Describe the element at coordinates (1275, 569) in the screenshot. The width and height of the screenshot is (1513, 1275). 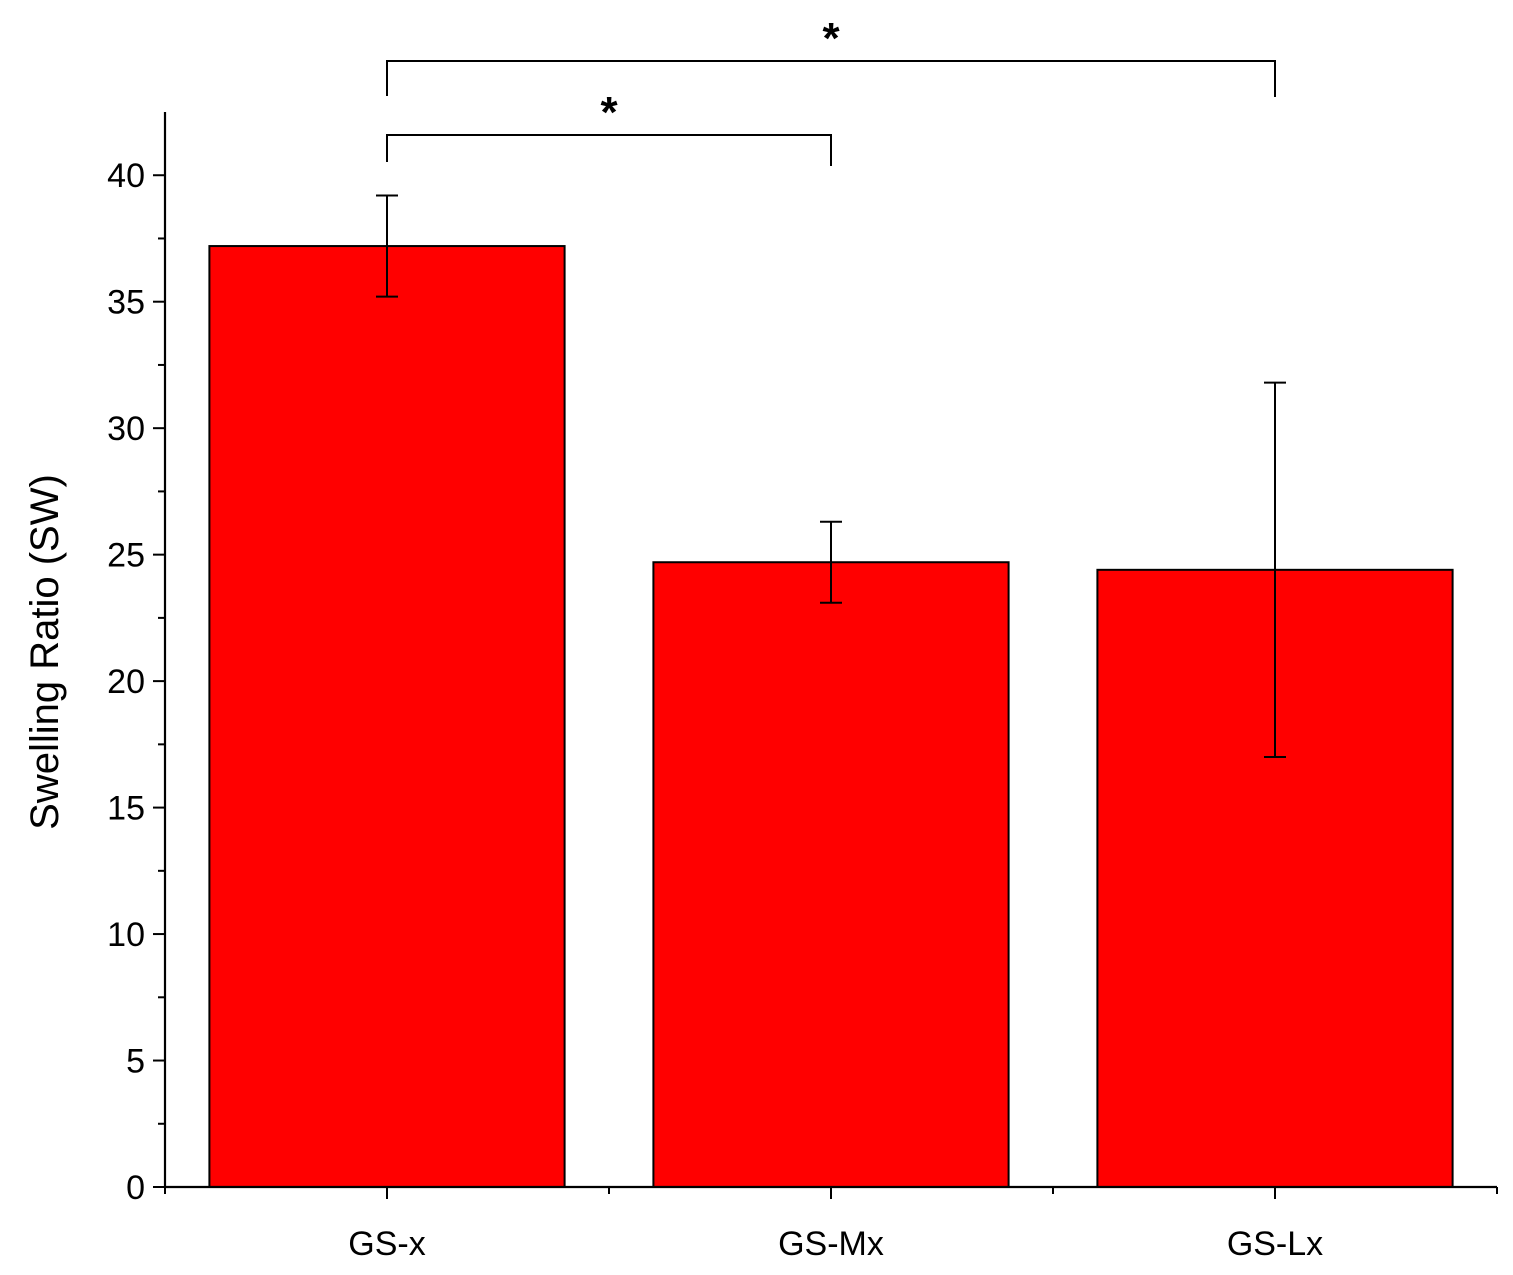
I see `error-bar-gs-lx` at that location.